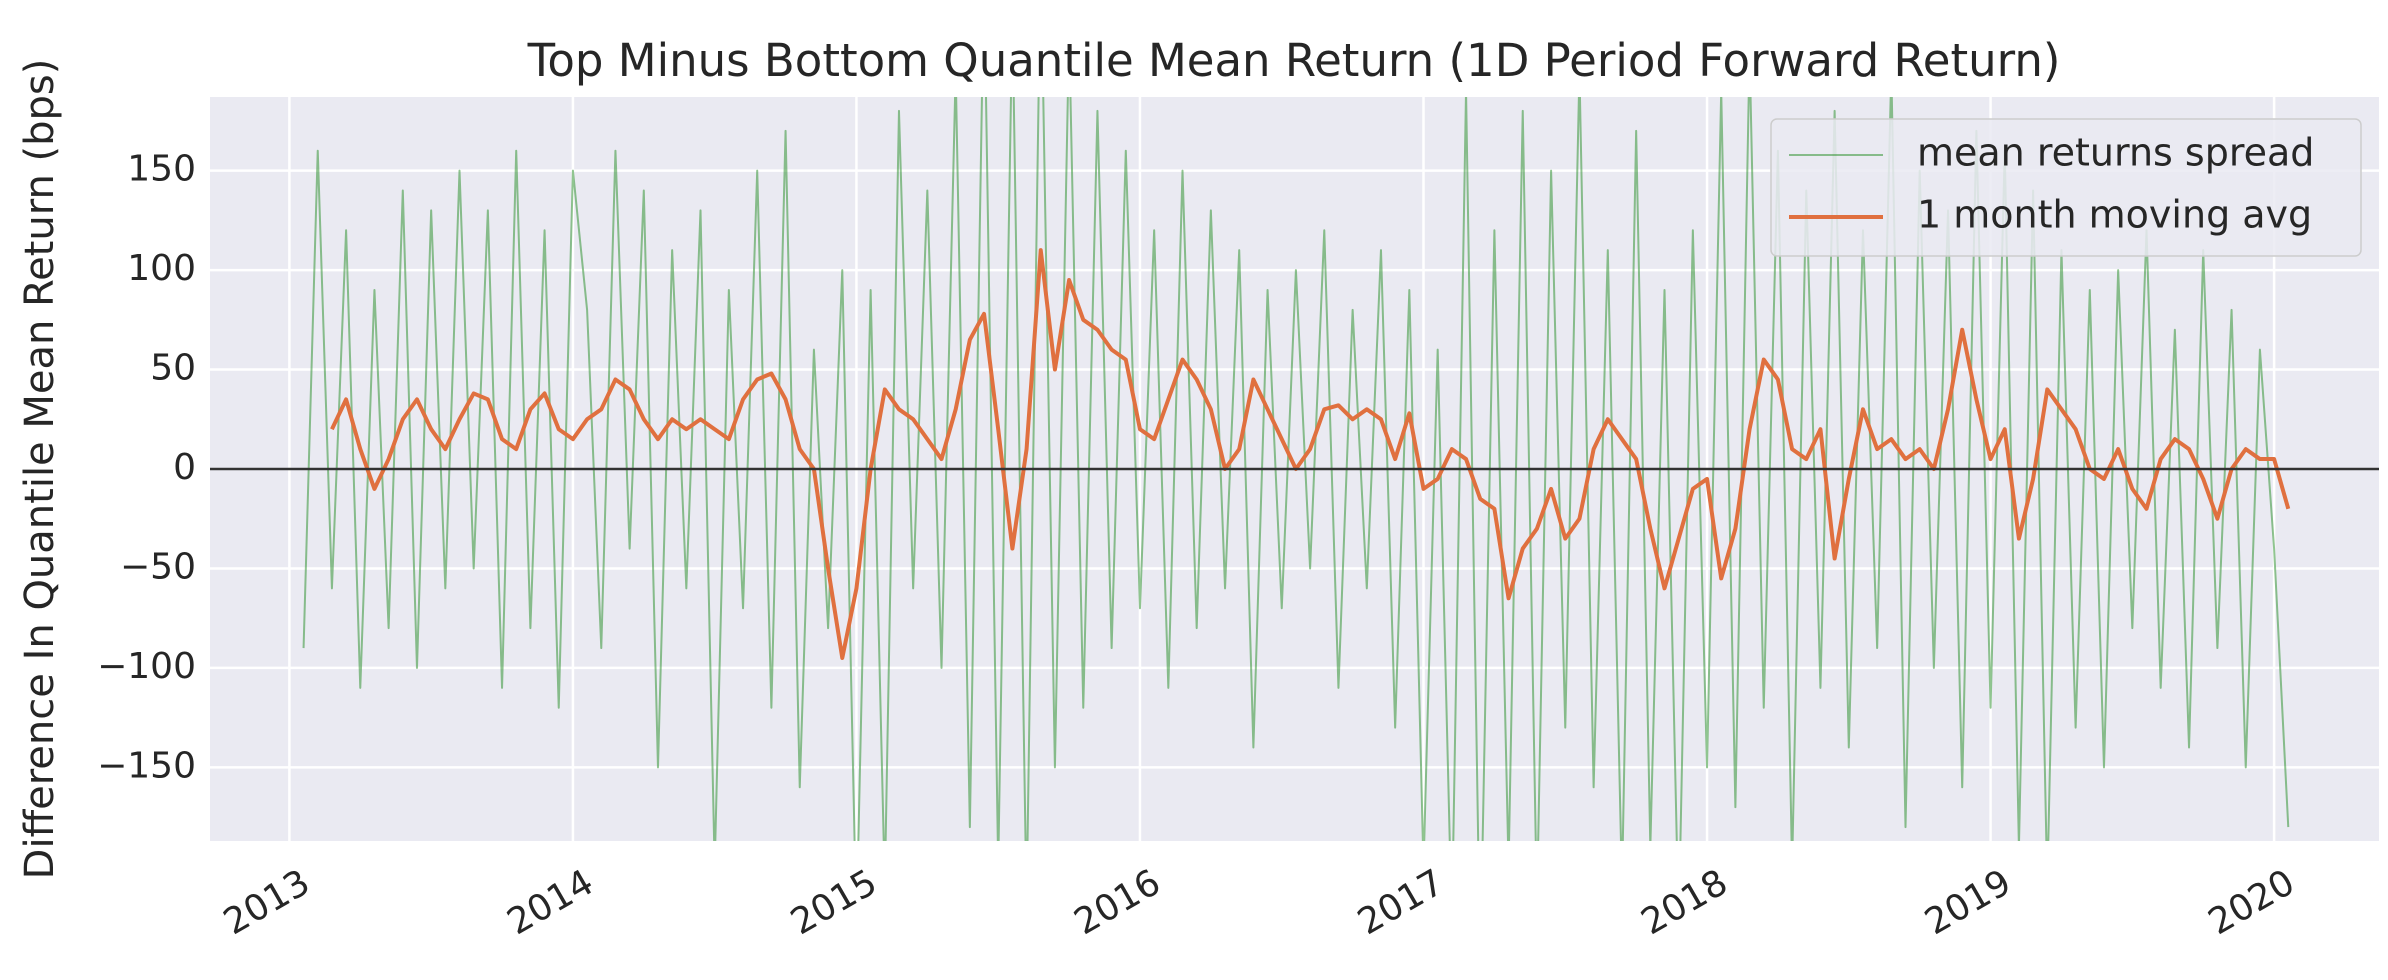 The height and width of the screenshot is (980, 2388). I want to click on x-tick-label: 2018, so click(1685, 902).